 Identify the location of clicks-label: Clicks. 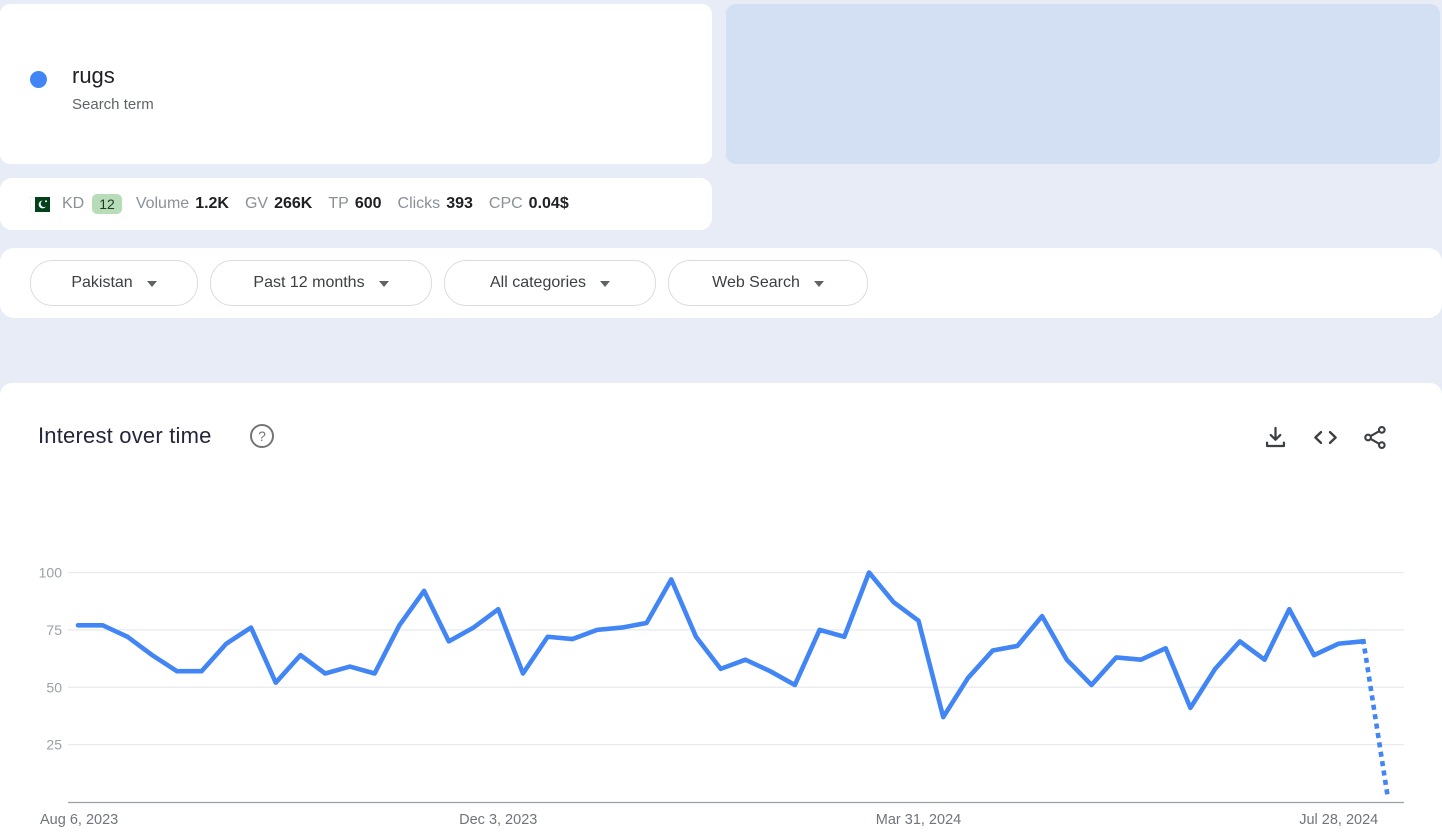
(419, 203).